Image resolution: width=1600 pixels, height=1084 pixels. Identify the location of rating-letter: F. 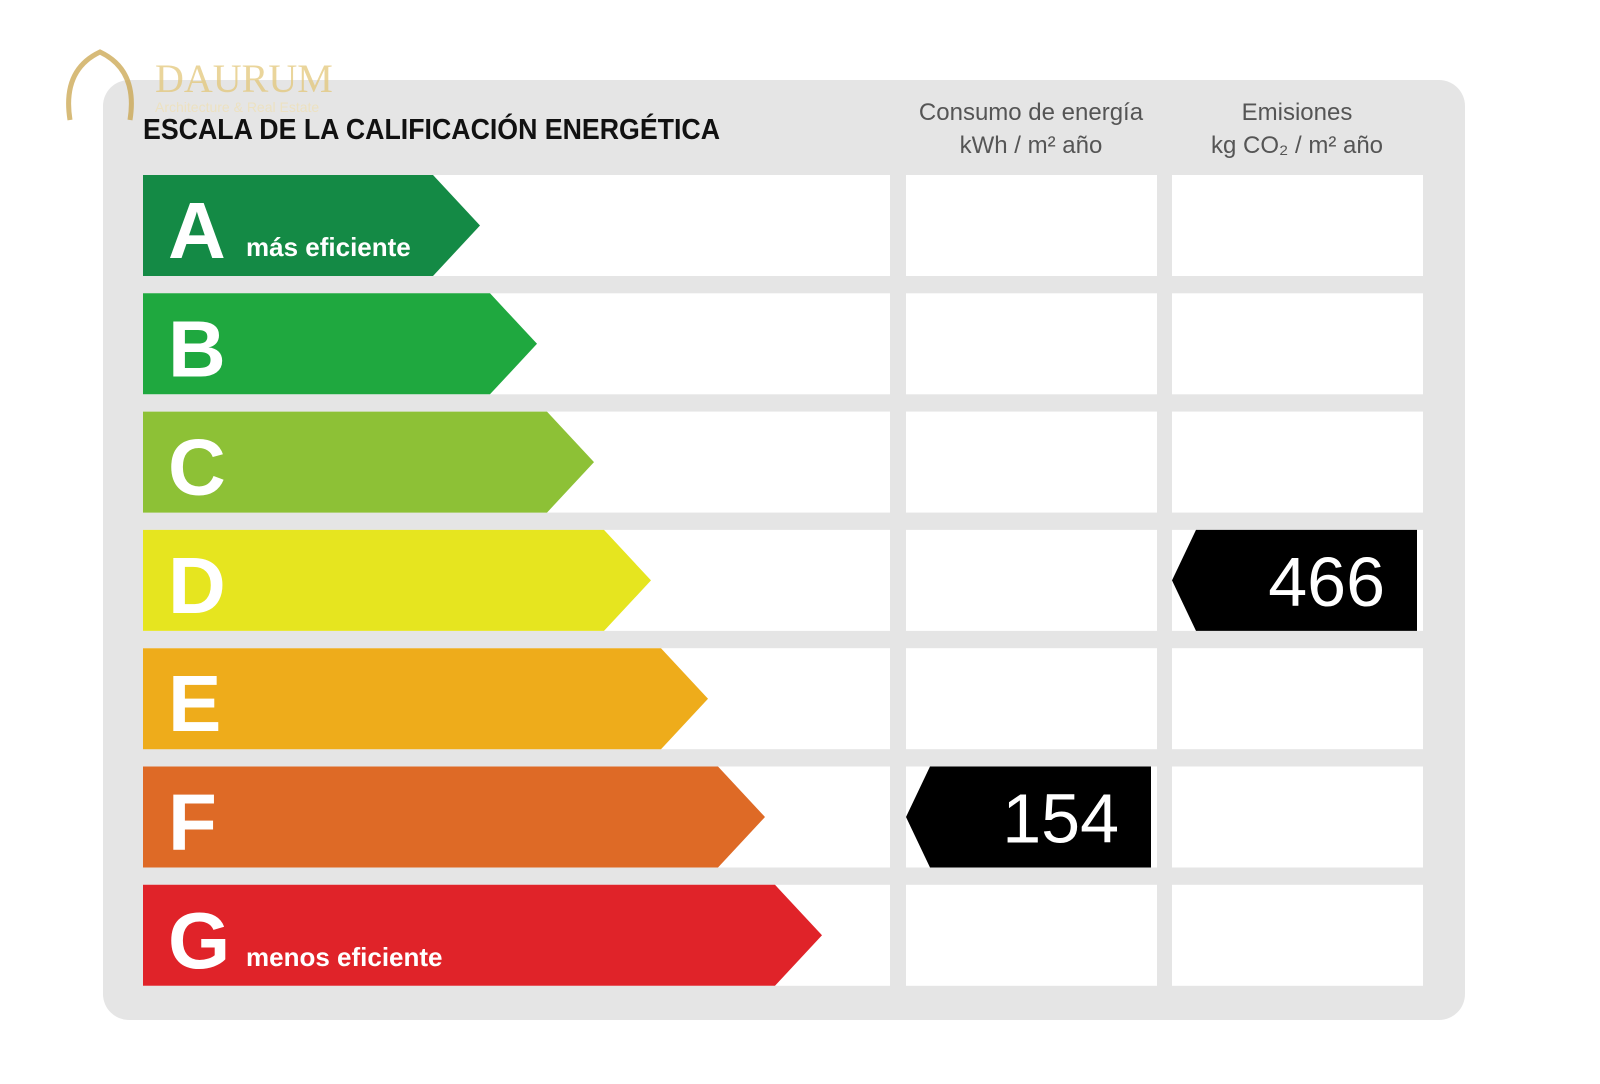
(192, 822).